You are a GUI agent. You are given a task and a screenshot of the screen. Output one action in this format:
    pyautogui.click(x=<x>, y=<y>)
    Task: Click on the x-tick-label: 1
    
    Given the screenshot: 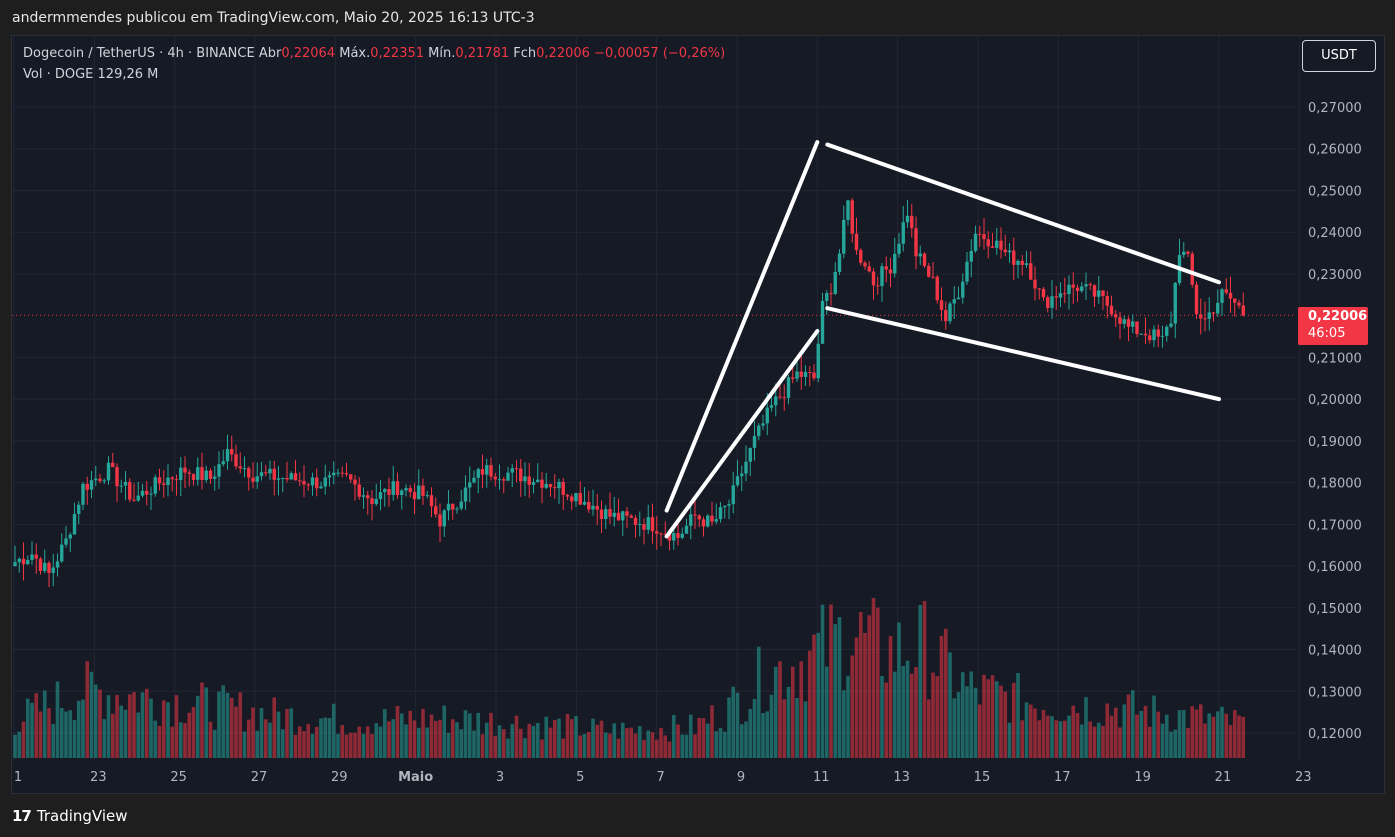 What is the action you would take?
    pyautogui.click(x=18, y=777)
    